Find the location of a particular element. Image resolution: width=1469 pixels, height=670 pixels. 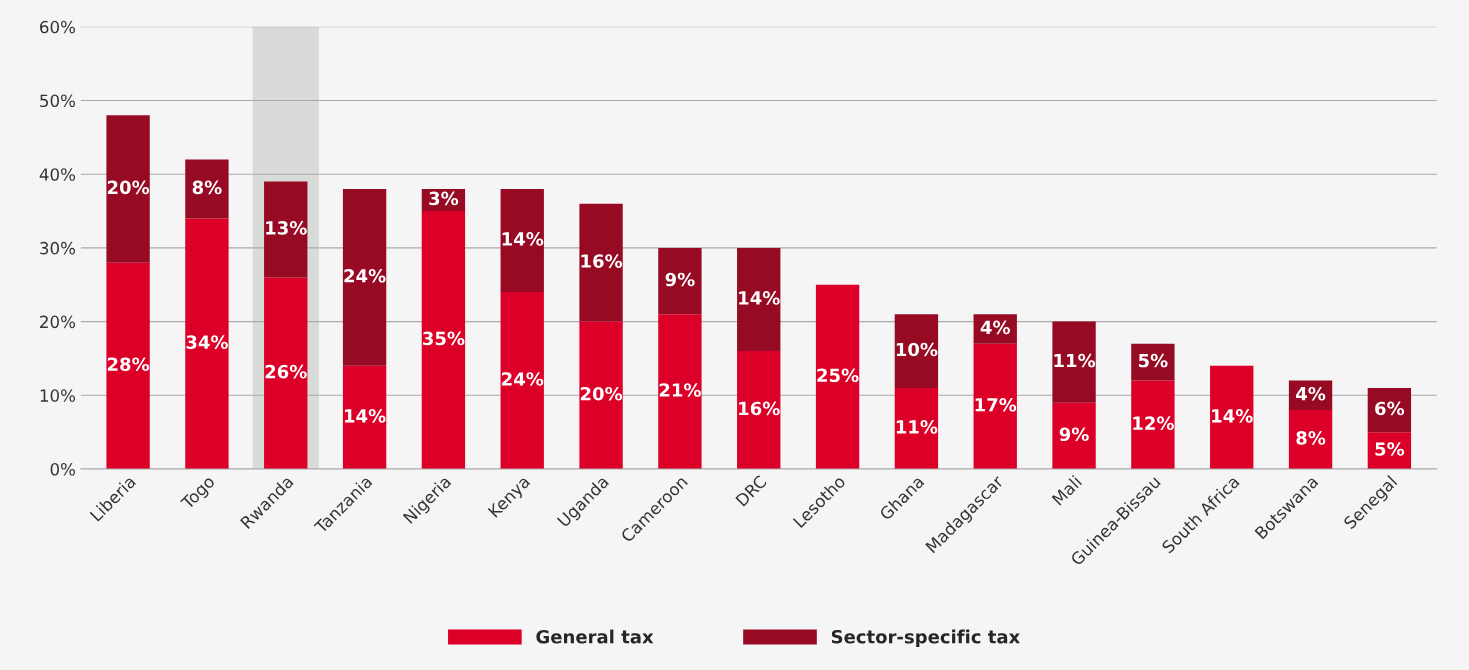

data-label: 21% is located at coordinates (680, 390).